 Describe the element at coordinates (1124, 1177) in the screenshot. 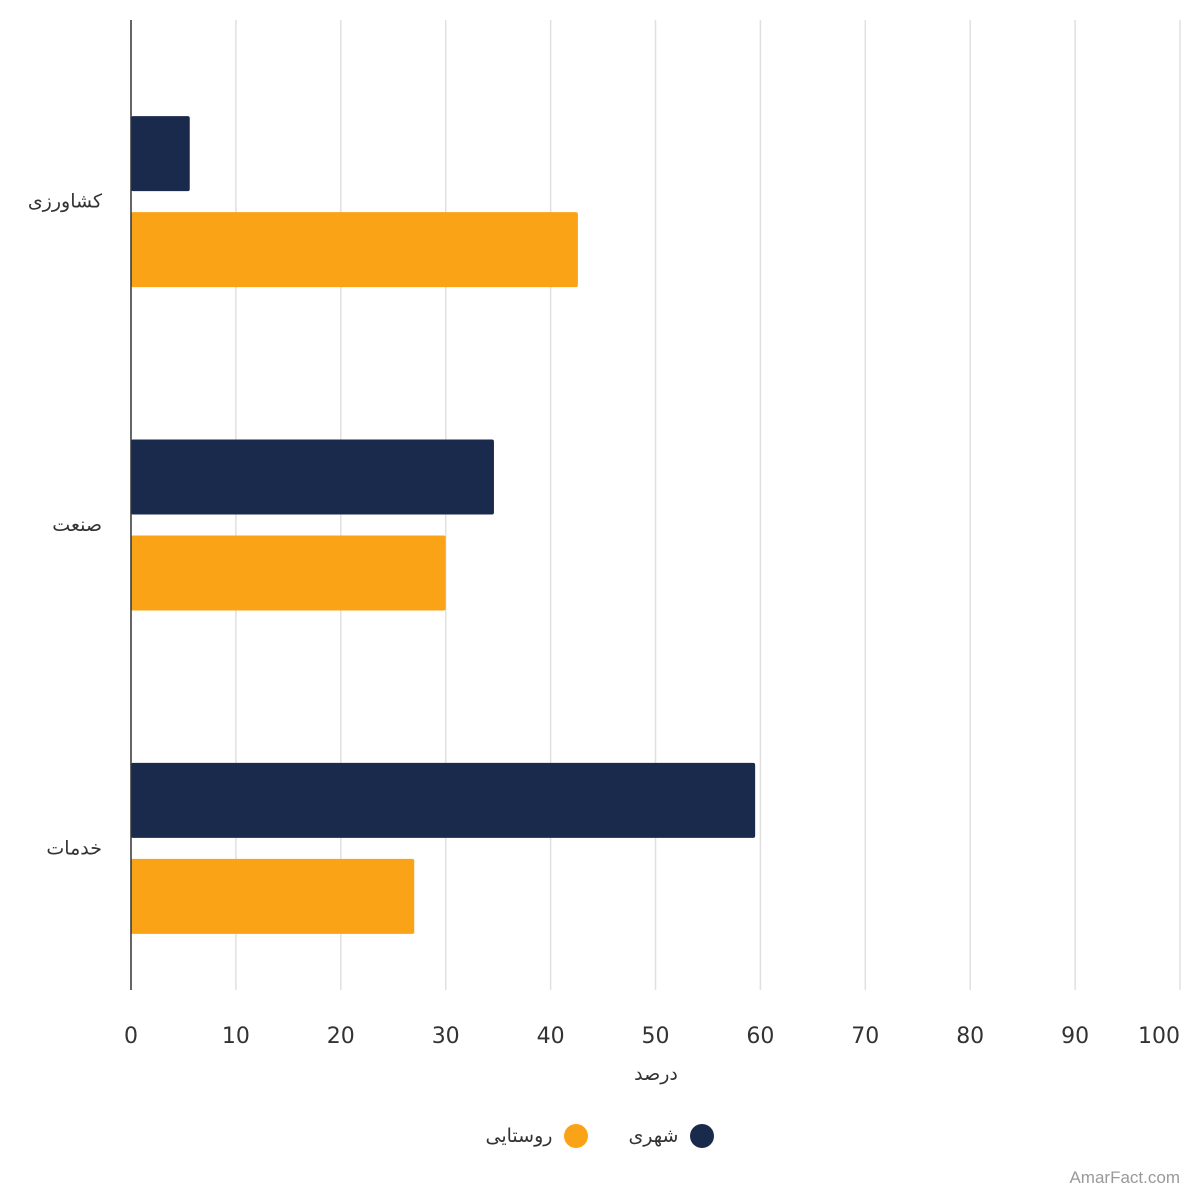

I see `watermark: AmarFact.com` at that location.